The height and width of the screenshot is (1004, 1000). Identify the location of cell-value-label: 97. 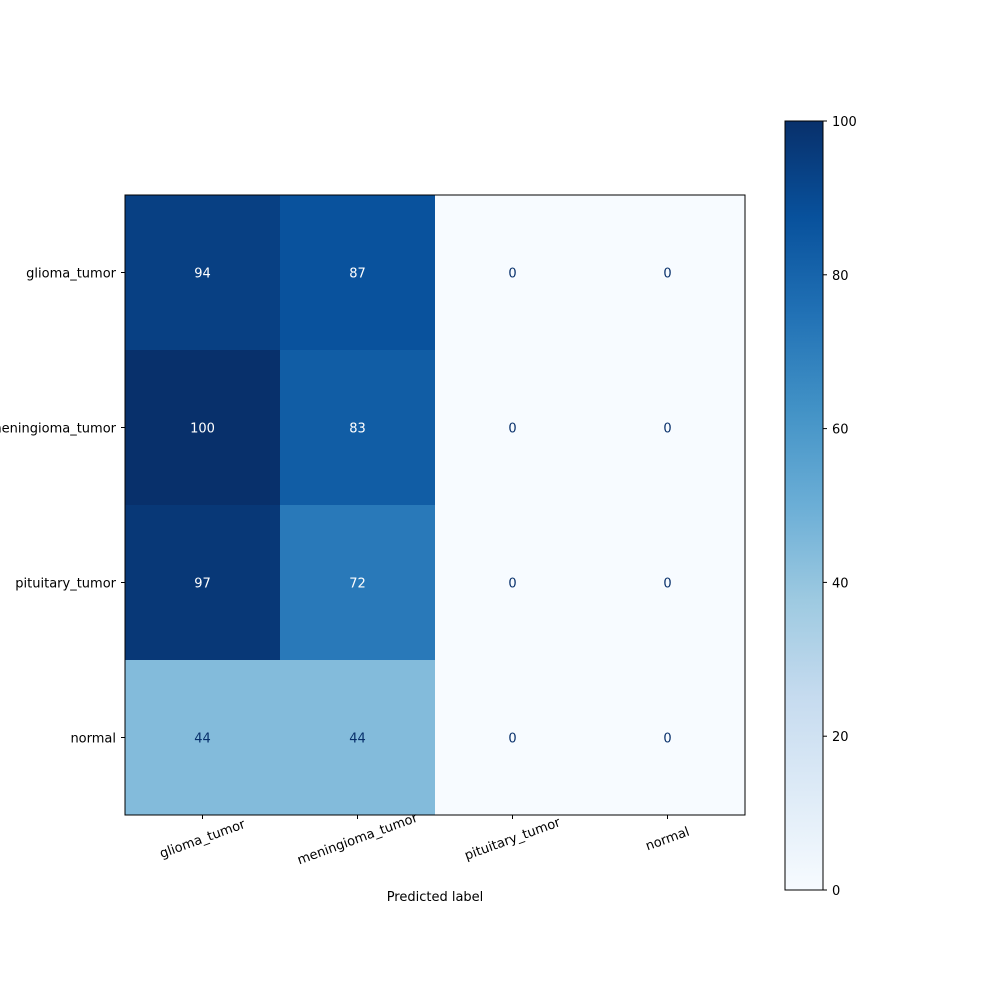
(202, 584).